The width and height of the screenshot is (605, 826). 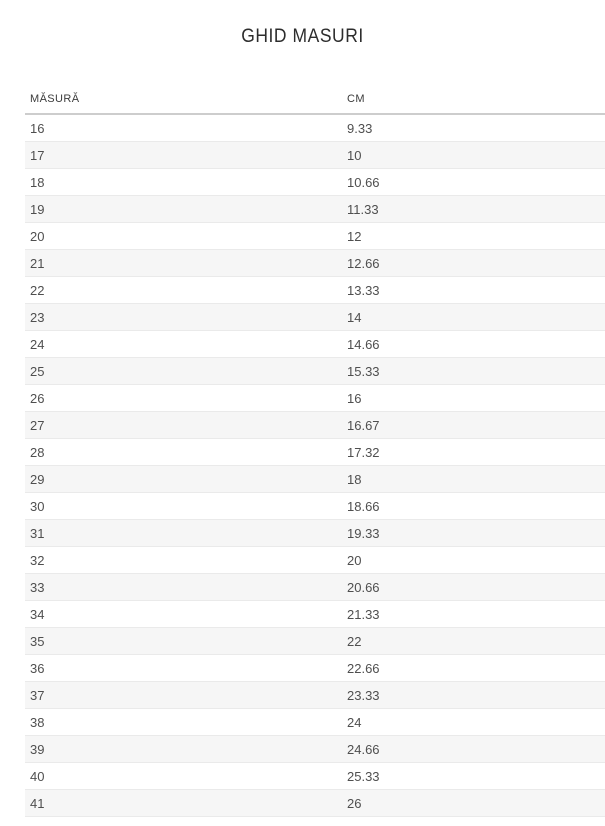 I want to click on size-cell: 27, so click(x=37, y=425).